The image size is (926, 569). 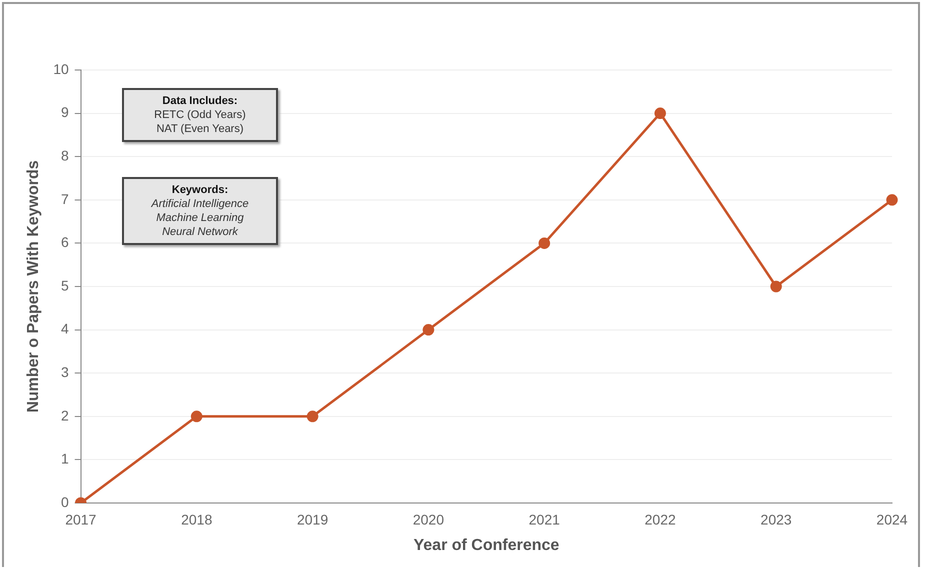 I want to click on y-tick-label: 3, so click(x=64, y=372).